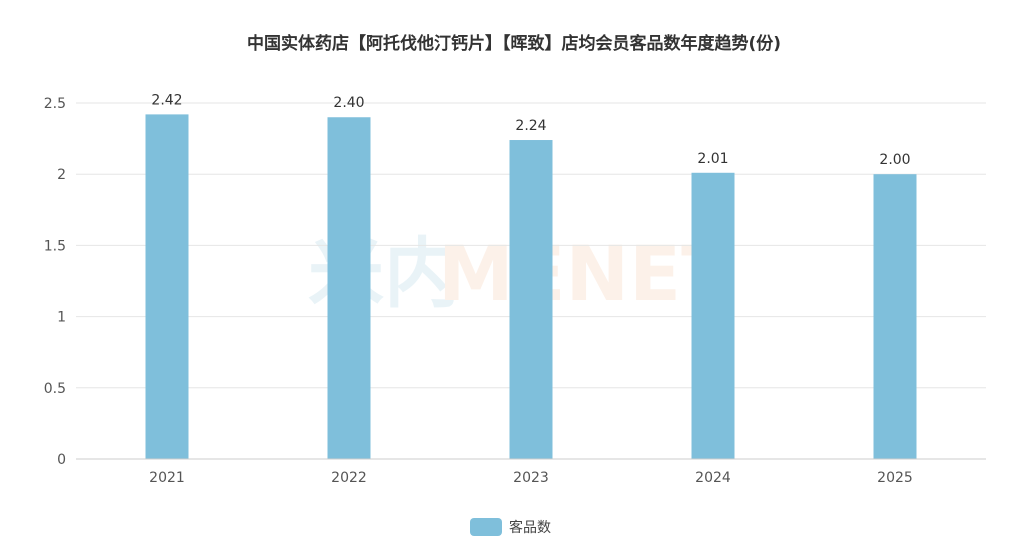  What do you see at coordinates (349, 478) in the screenshot?
I see `x-tick-label: 2022` at bounding box center [349, 478].